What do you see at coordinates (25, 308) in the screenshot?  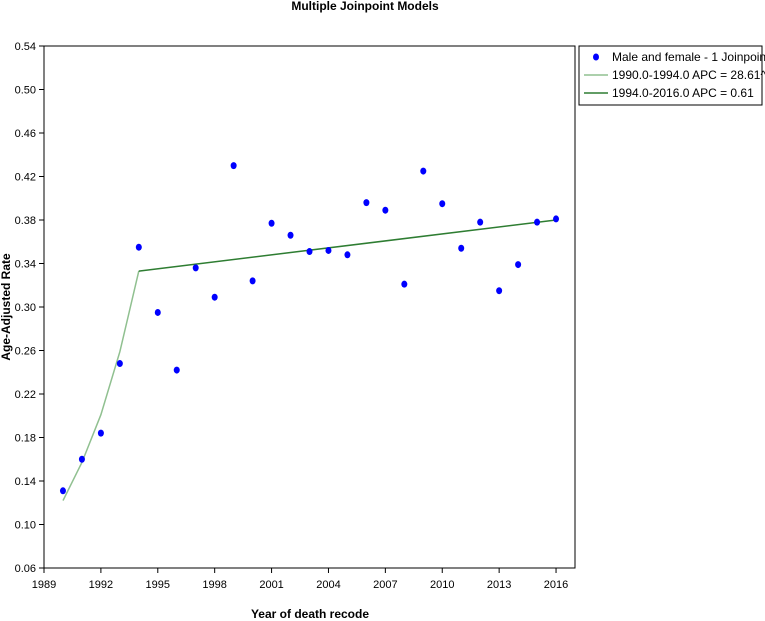 I see `y-tick-label: 0.30` at bounding box center [25, 308].